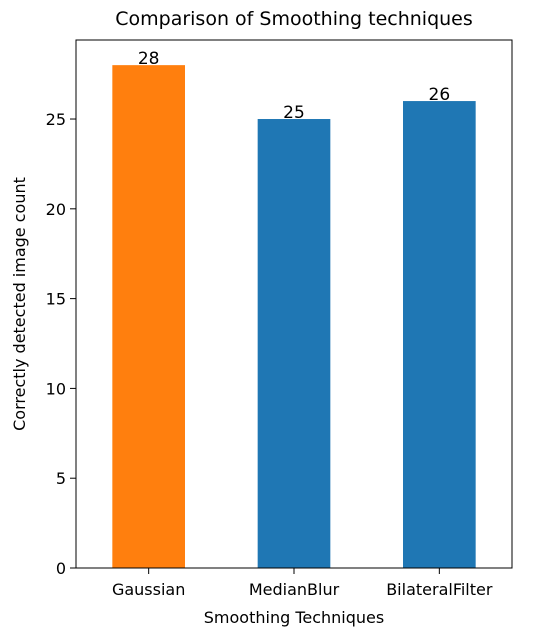 The image size is (542, 638). I want to click on bar-gaussian, so click(148, 317).